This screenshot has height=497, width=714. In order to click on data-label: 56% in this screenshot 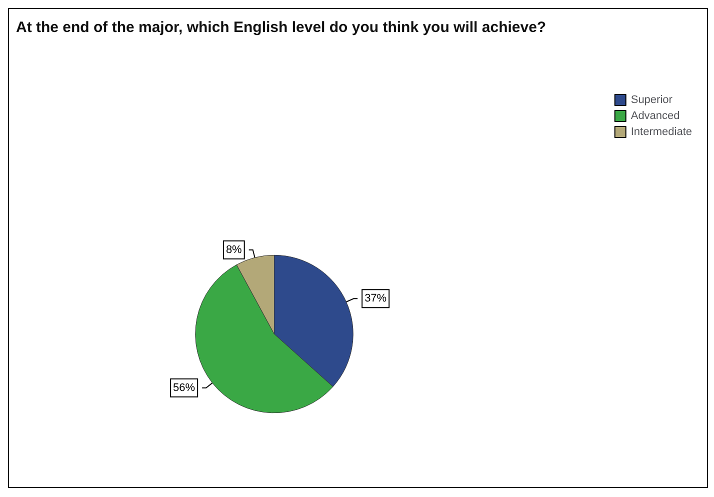, I will do `click(184, 388)`.